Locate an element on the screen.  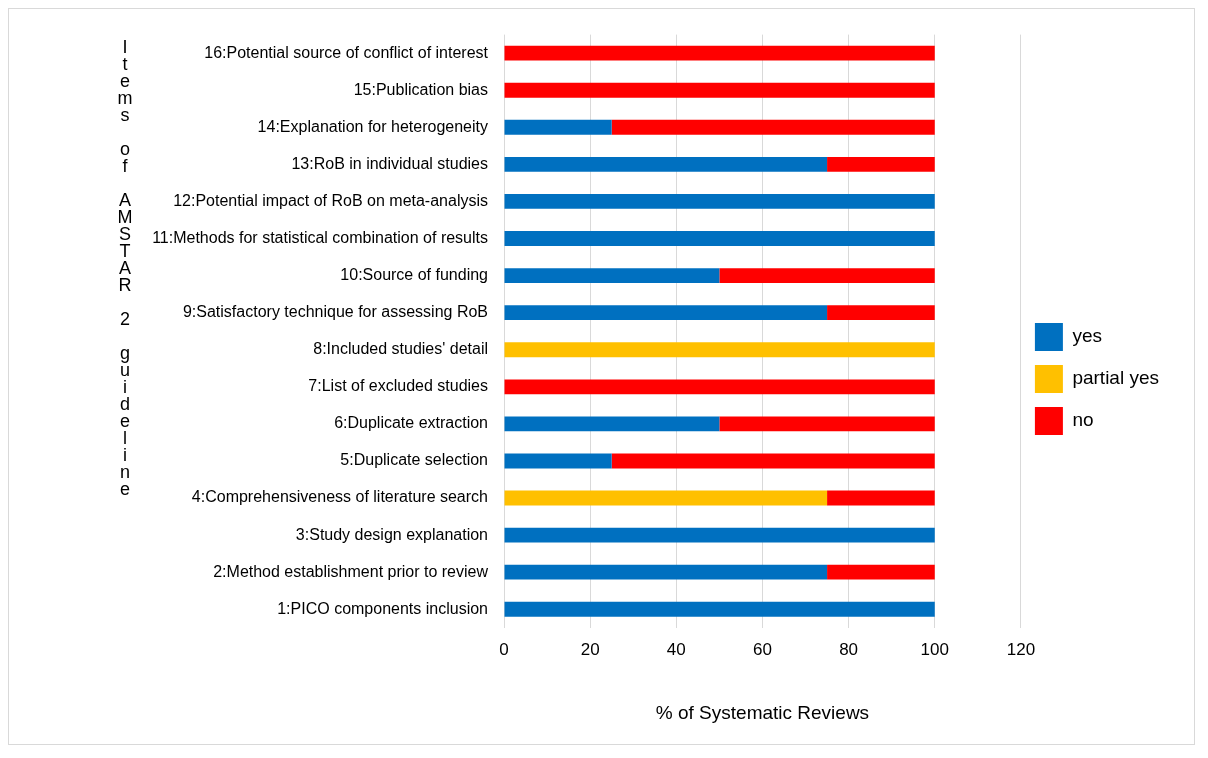
x-tick-label: 80 is located at coordinates (849, 649).